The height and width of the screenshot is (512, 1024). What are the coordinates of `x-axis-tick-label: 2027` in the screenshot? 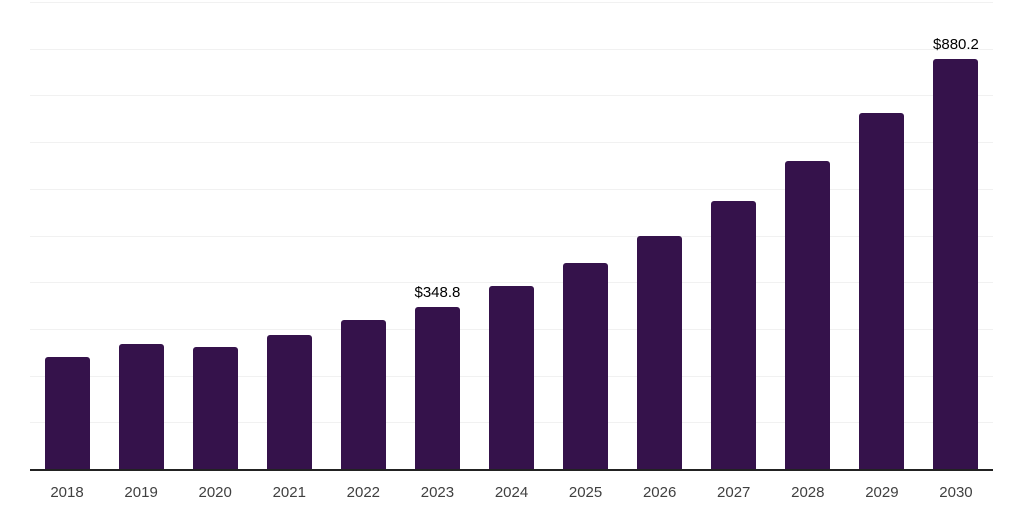 It's located at (734, 492).